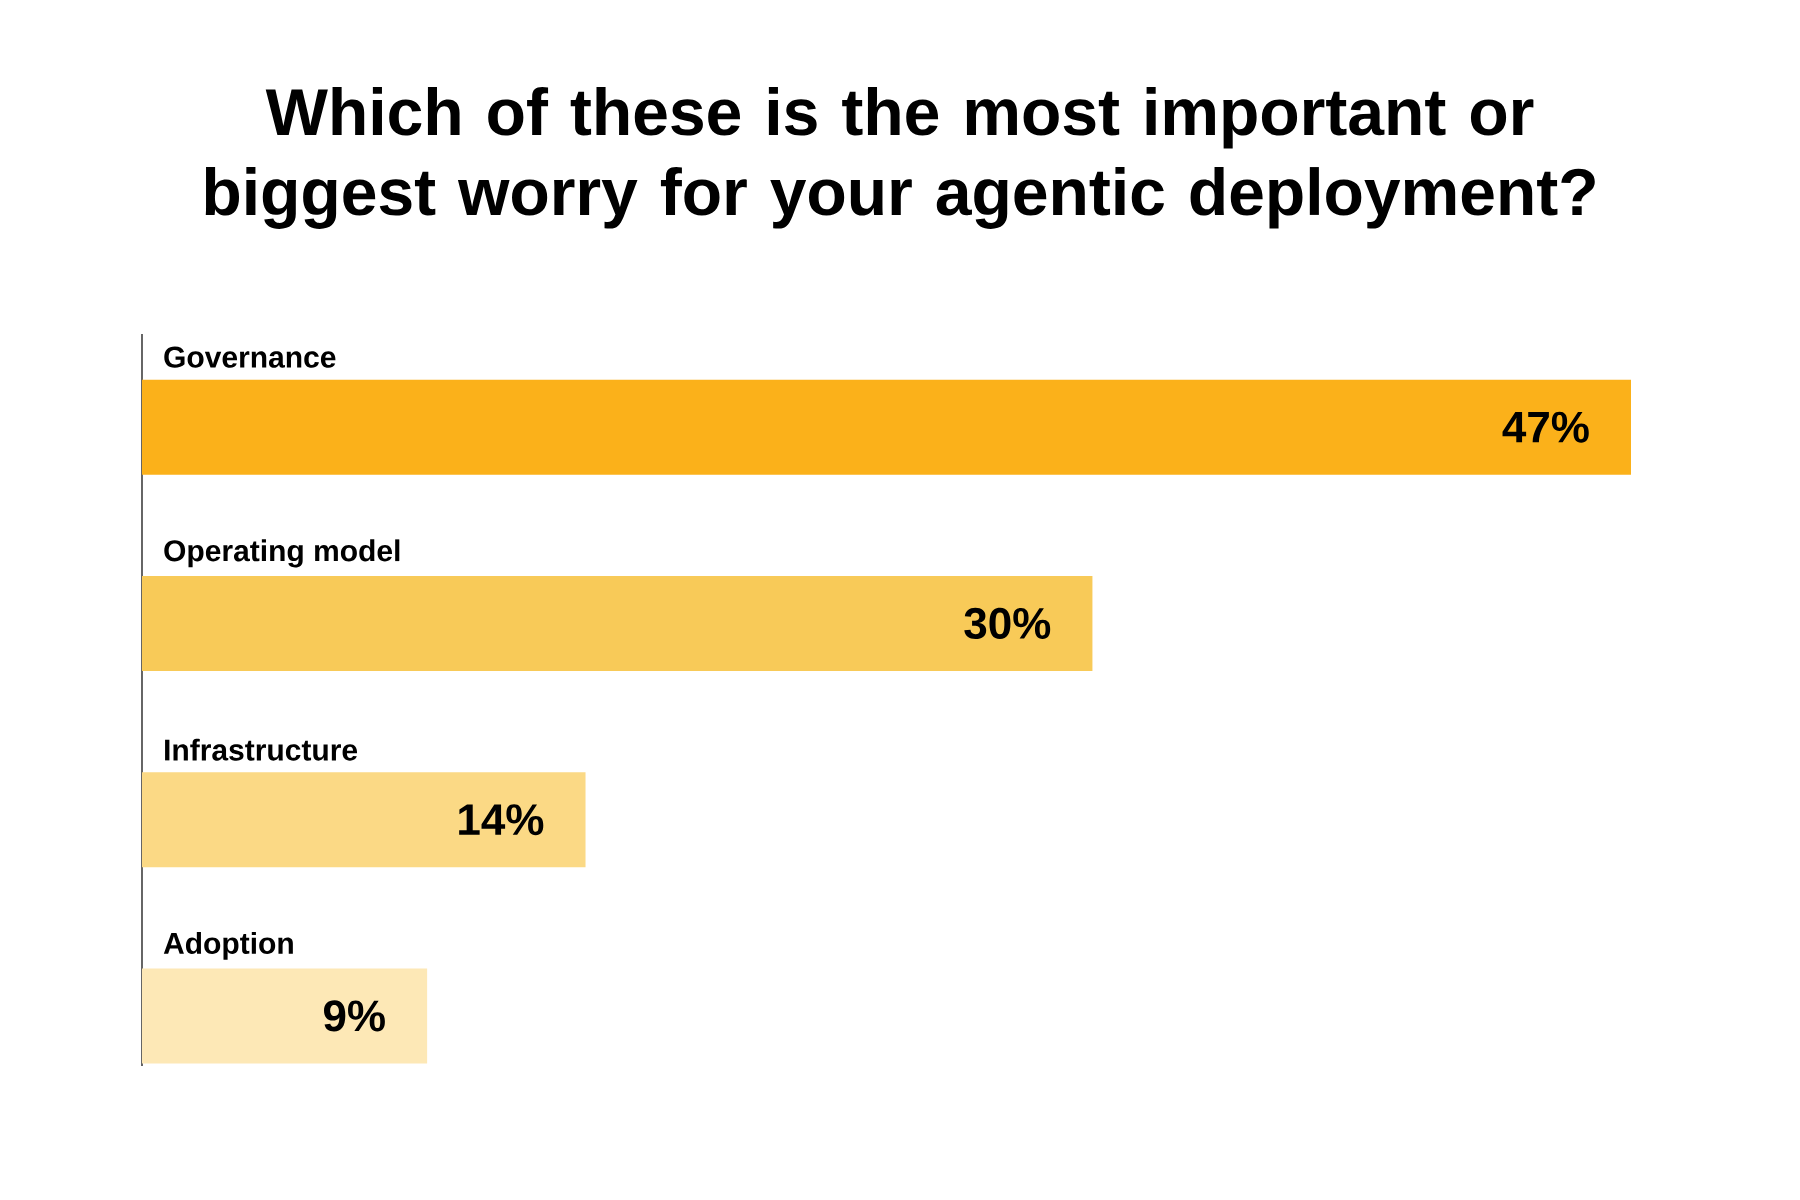 Image resolution: width=1800 pixels, height=1200 pixels. I want to click on data-label: 30%, so click(1007, 623).